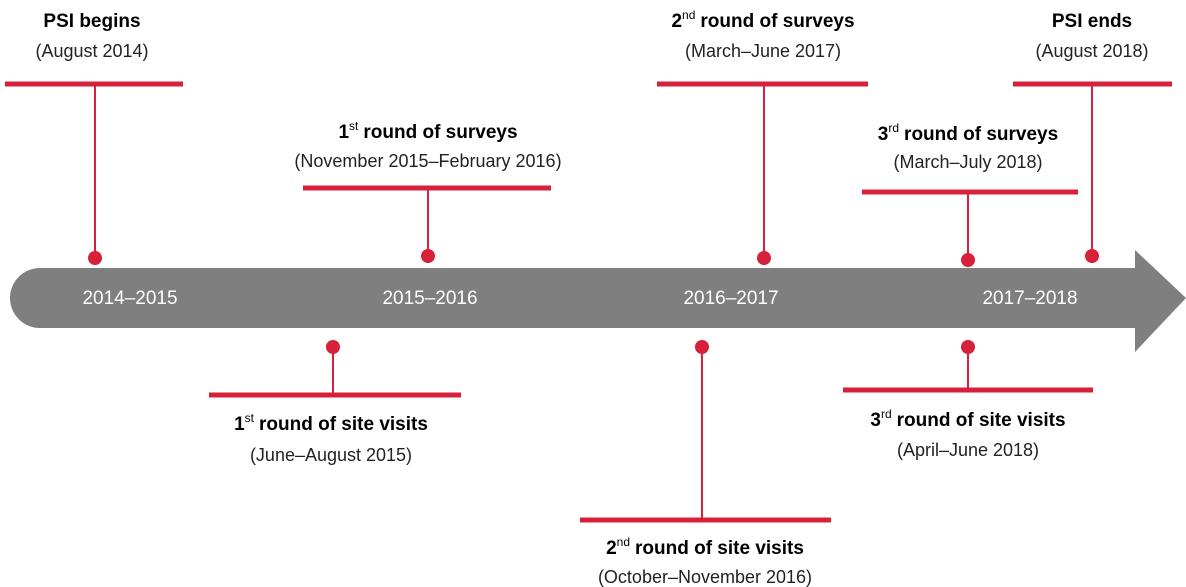  I want to click on event-date: (March–July 2018), so click(967, 162).